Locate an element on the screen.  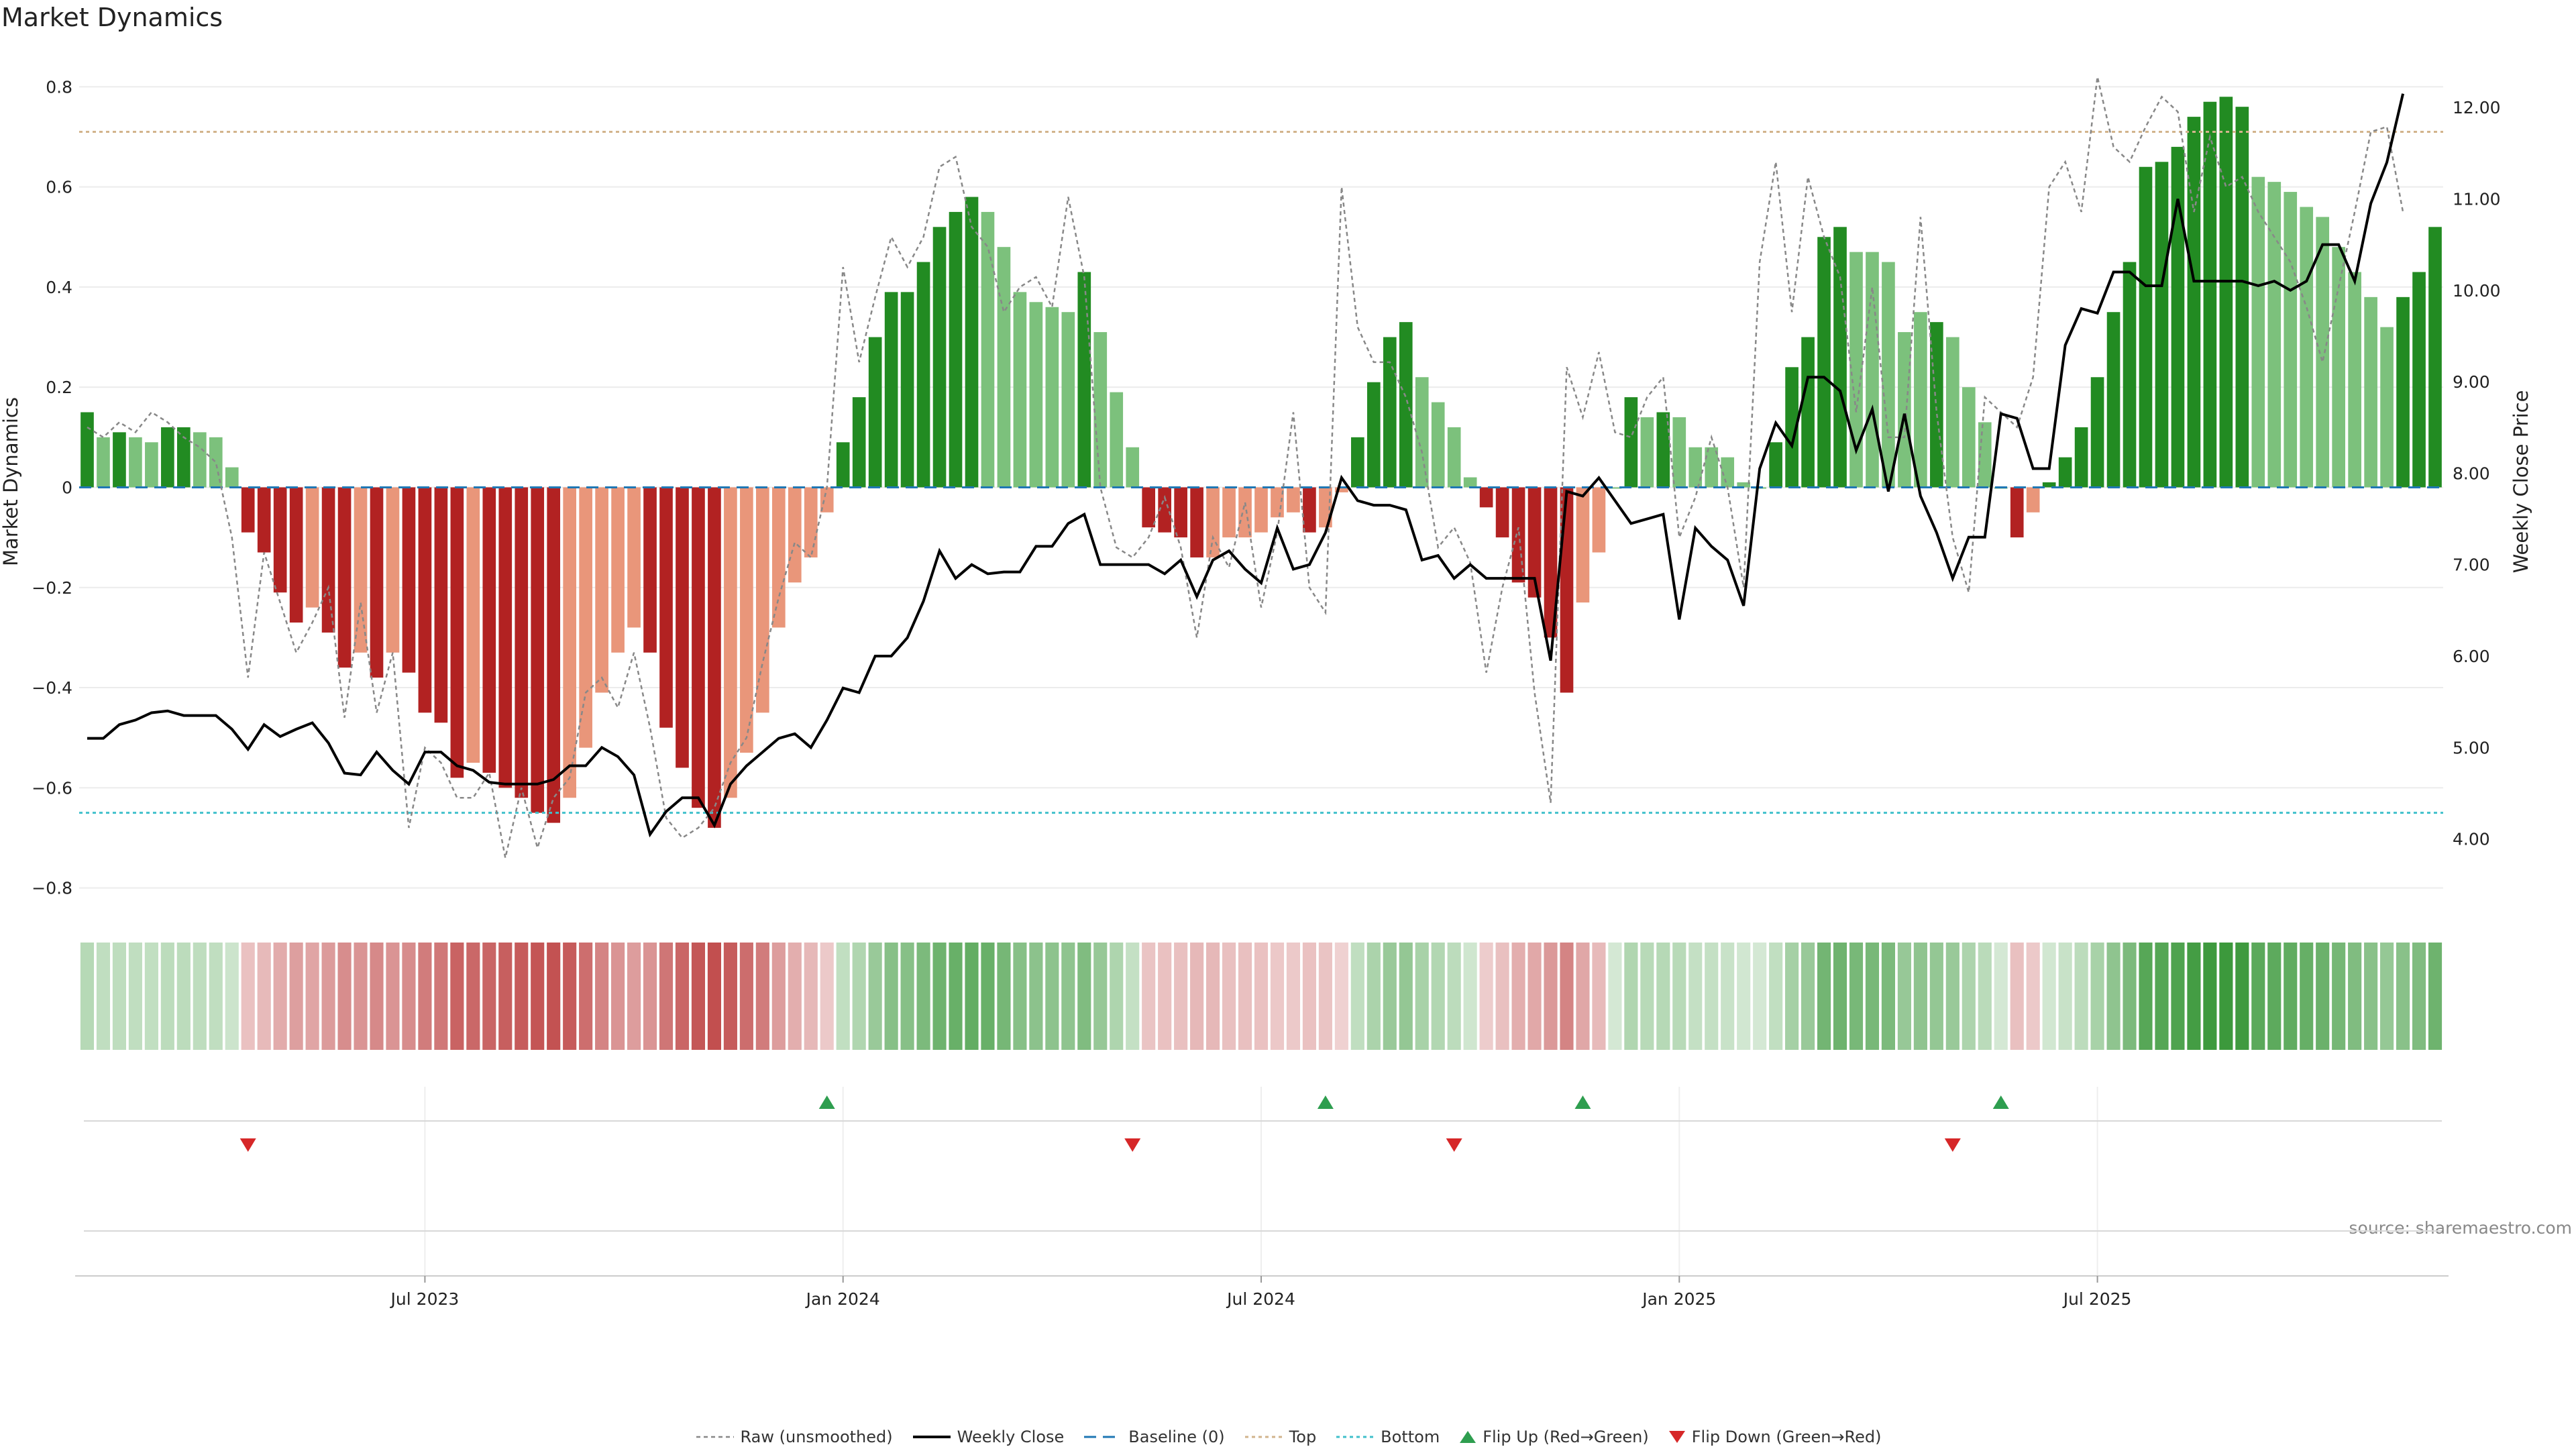
y-tick-label: 0.2 is located at coordinates (59, 387).